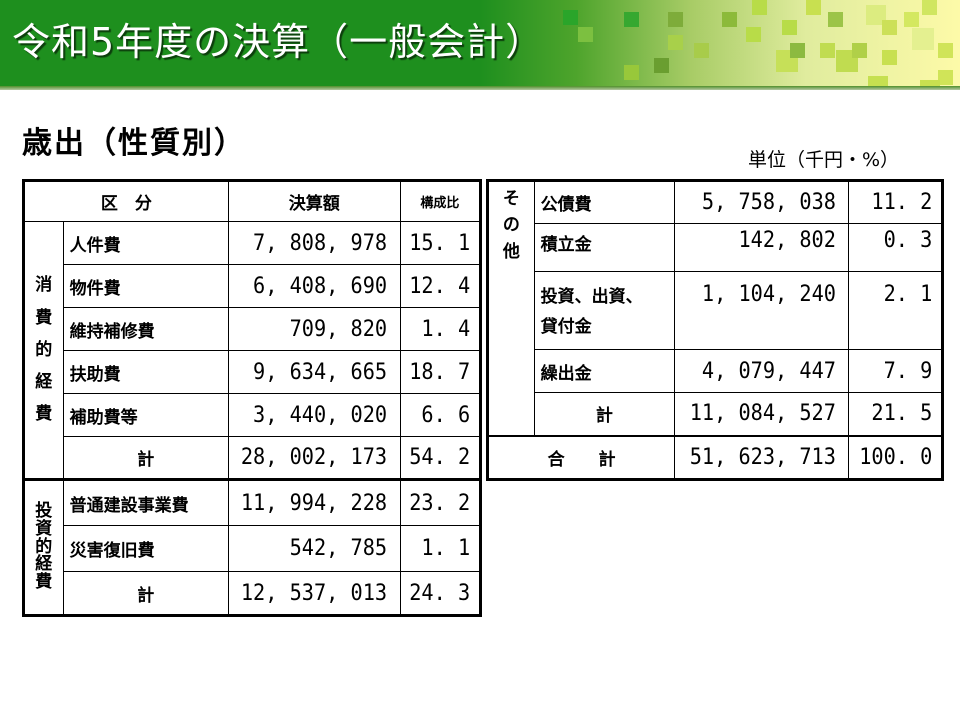  Describe the element at coordinates (591, 297) in the screenshot. I see `item-label-line: 投資、出資、` at that location.